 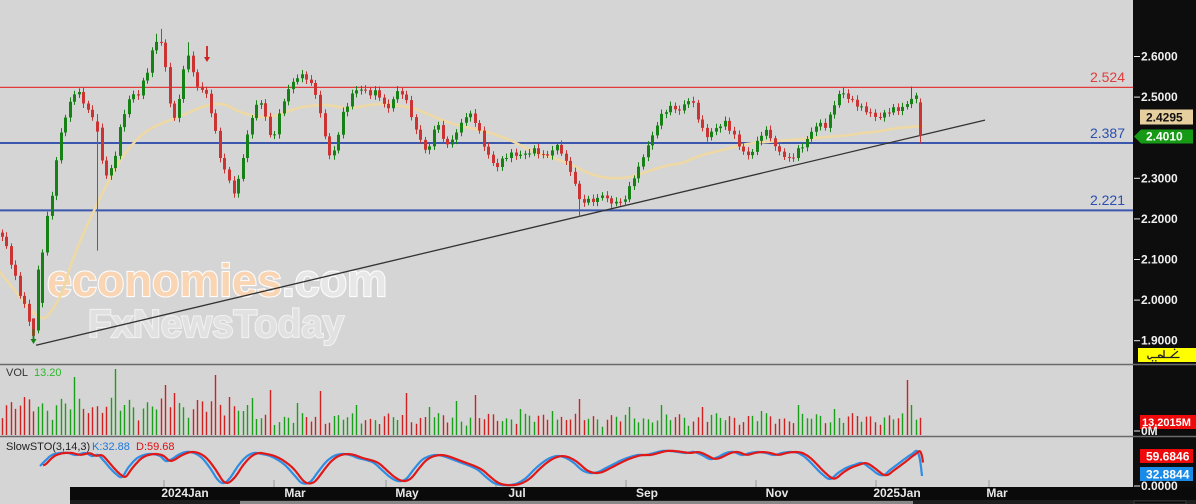 I want to click on svg-text: economies.com, so click(x=217, y=280).